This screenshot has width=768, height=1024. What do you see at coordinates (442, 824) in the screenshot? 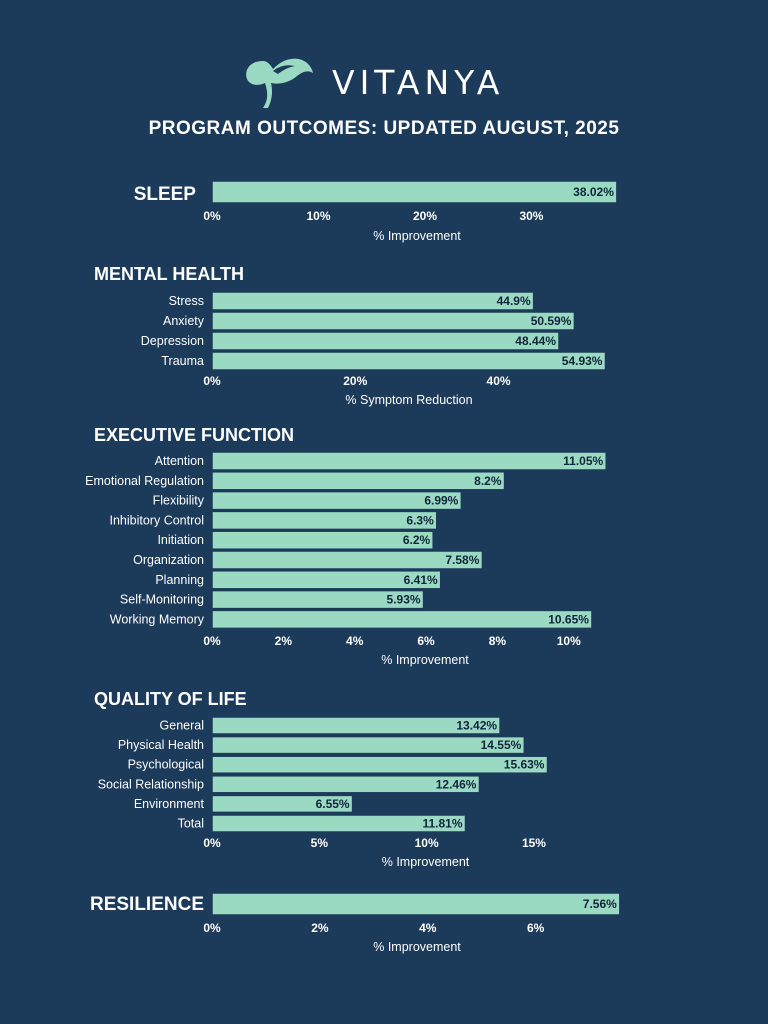
I see `quality-of-life-data-label-5: 11.81%` at bounding box center [442, 824].